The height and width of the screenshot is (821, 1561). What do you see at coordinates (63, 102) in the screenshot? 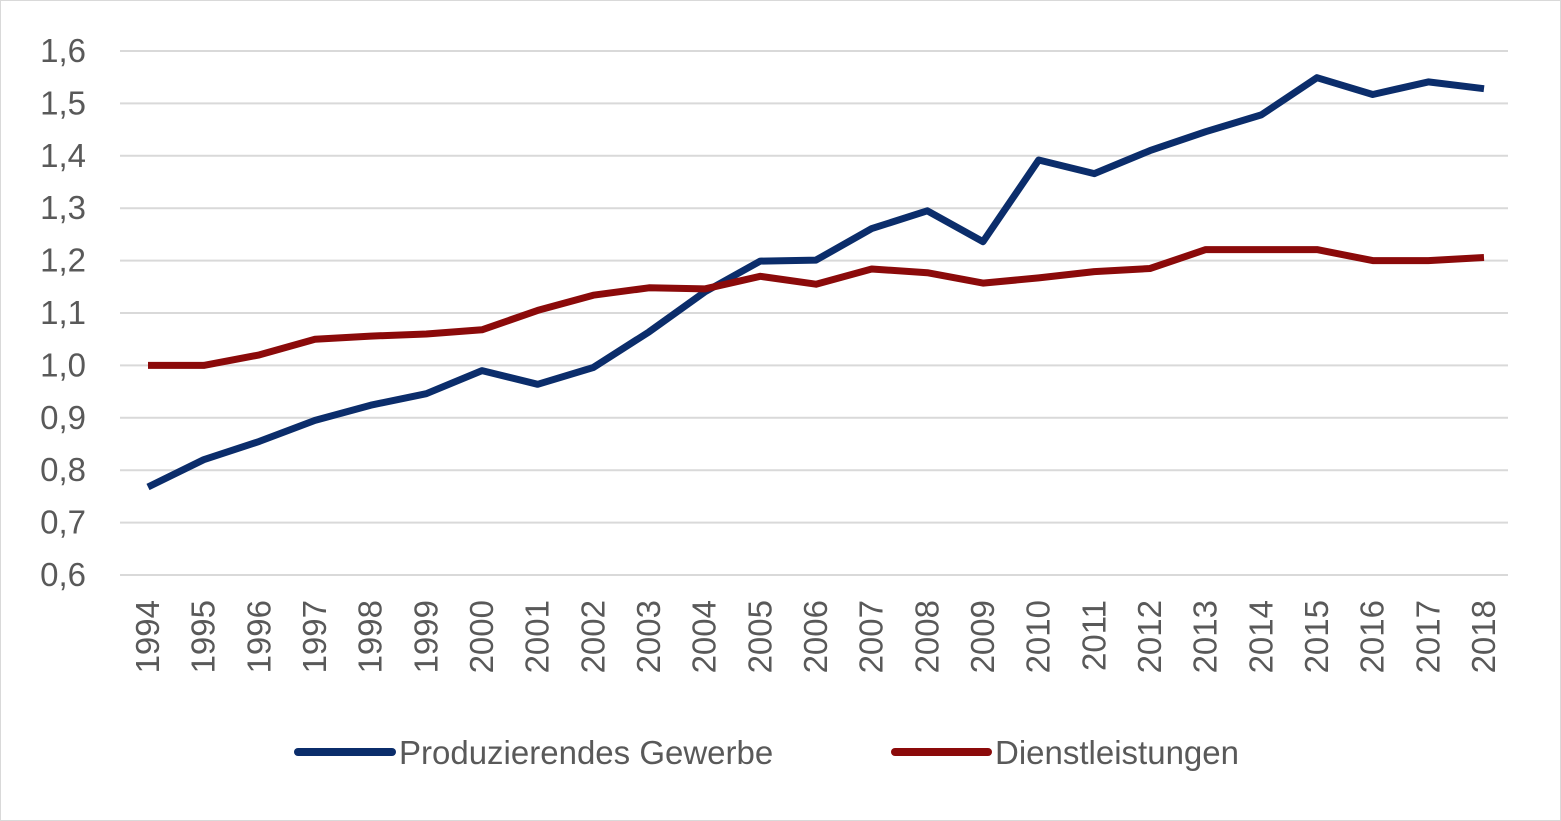
I see `y-tick-label: 1,5` at bounding box center [63, 102].